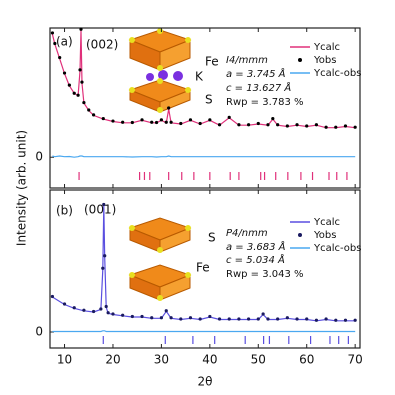 The width and height of the screenshot is (395, 395). What do you see at coordinates (258, 360) in the screenshot?
I see `x-tick-label: 50` at bounding box center [258, 360].